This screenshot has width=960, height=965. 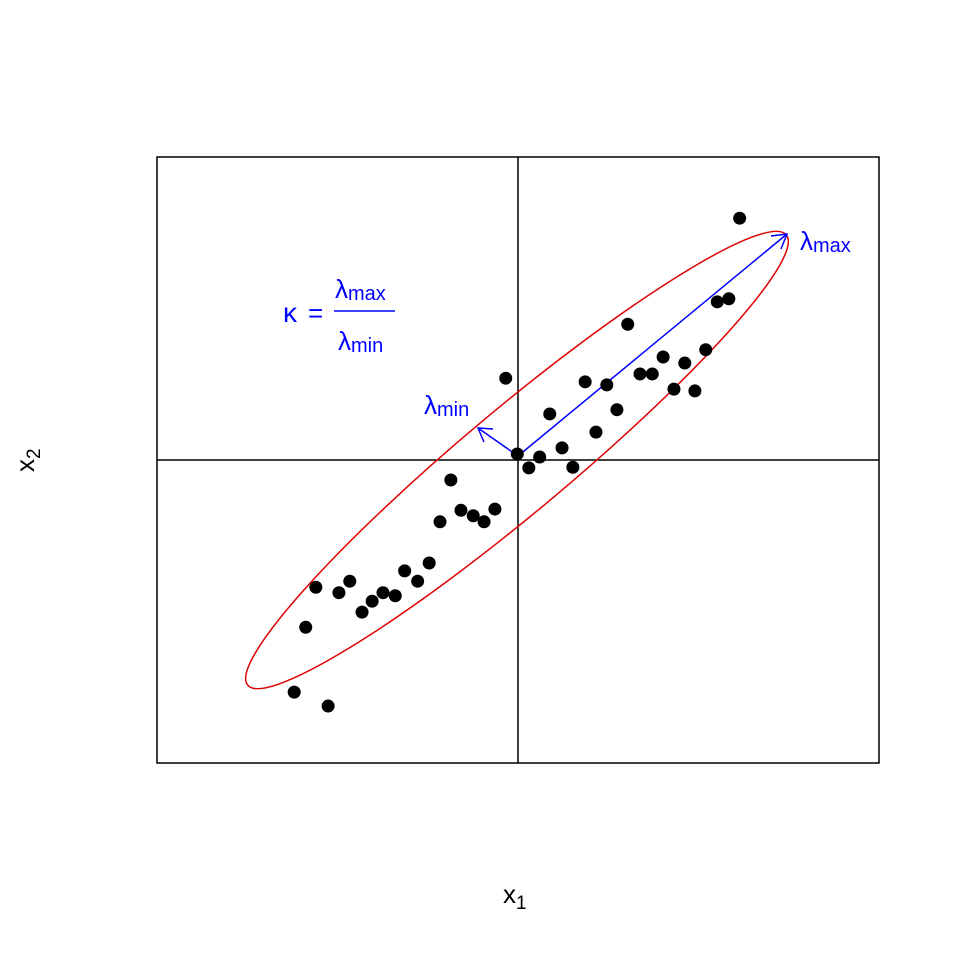 What do you see at coordinates (315, 313) in the screenshot?
I see `equals: =` at bounding box center [315, 313].